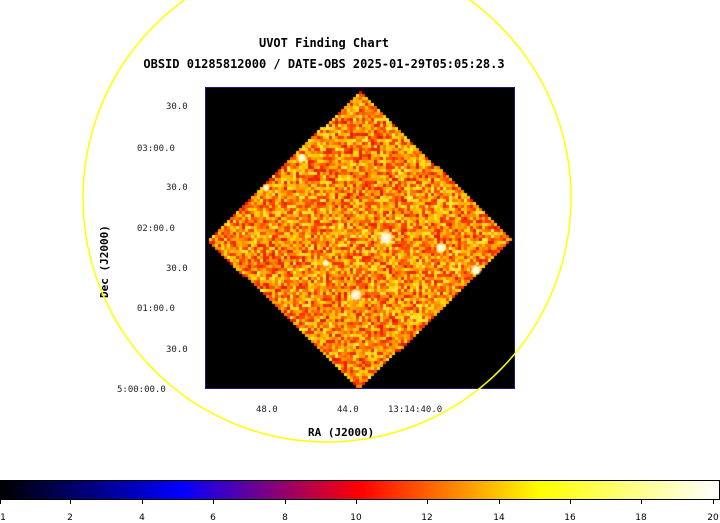 This screenshot has width=720, height=523. Describe the element at coordinates (156, 229) in the screenshot. I see `y-tick-label: 02:00.0` at that location.